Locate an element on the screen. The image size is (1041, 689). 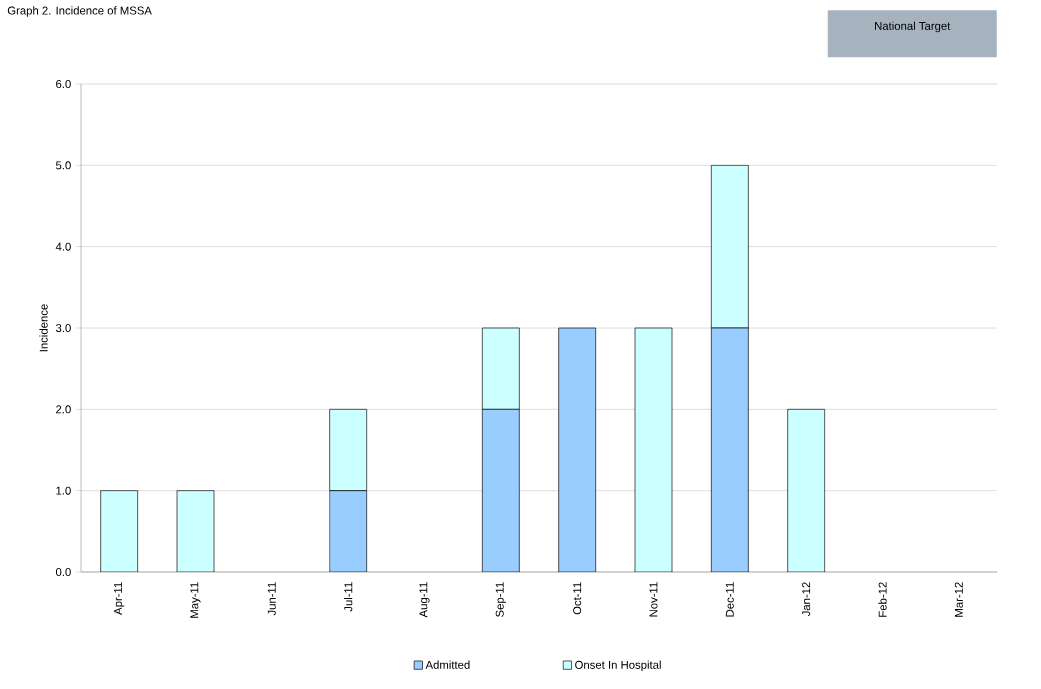
x-tick-label: Aug-11 is located at coordinates (424, 600).